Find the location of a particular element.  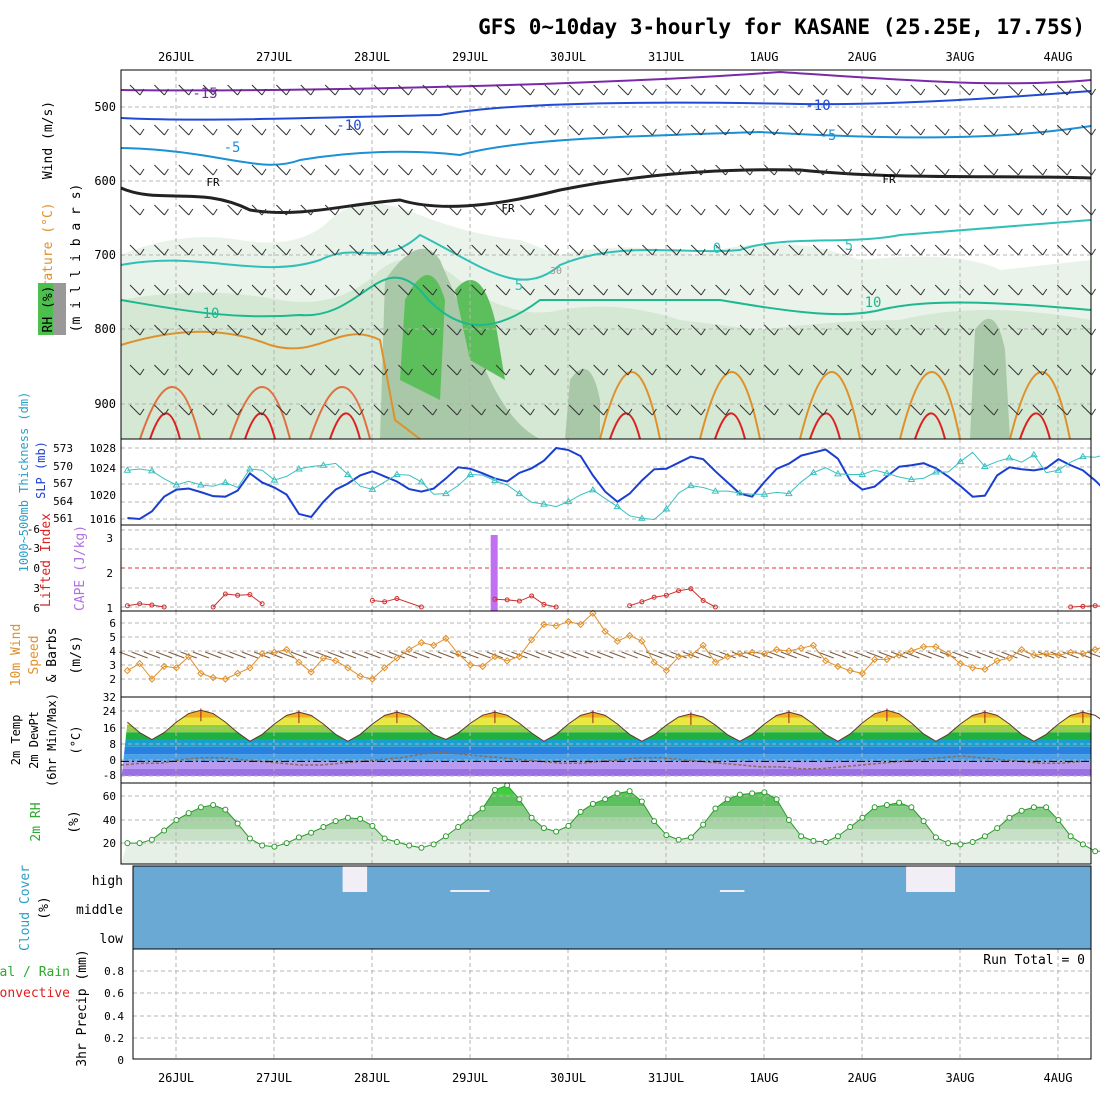

ytick-label: 700 is located at coordinates (105, 255).